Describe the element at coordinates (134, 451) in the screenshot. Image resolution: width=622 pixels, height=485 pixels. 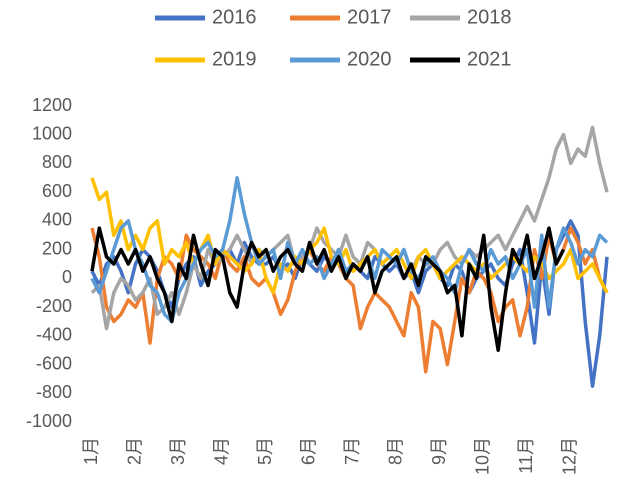
I see `x-tick-label: 2月` at that location.